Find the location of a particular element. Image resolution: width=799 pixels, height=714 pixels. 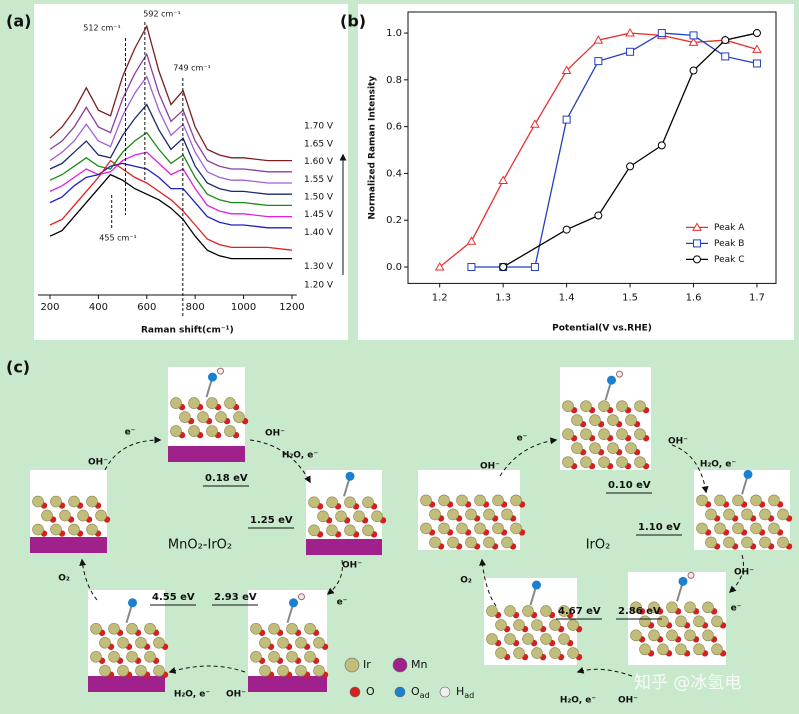

x-tick-label: 1.4 is located at coordinates (567, 297).